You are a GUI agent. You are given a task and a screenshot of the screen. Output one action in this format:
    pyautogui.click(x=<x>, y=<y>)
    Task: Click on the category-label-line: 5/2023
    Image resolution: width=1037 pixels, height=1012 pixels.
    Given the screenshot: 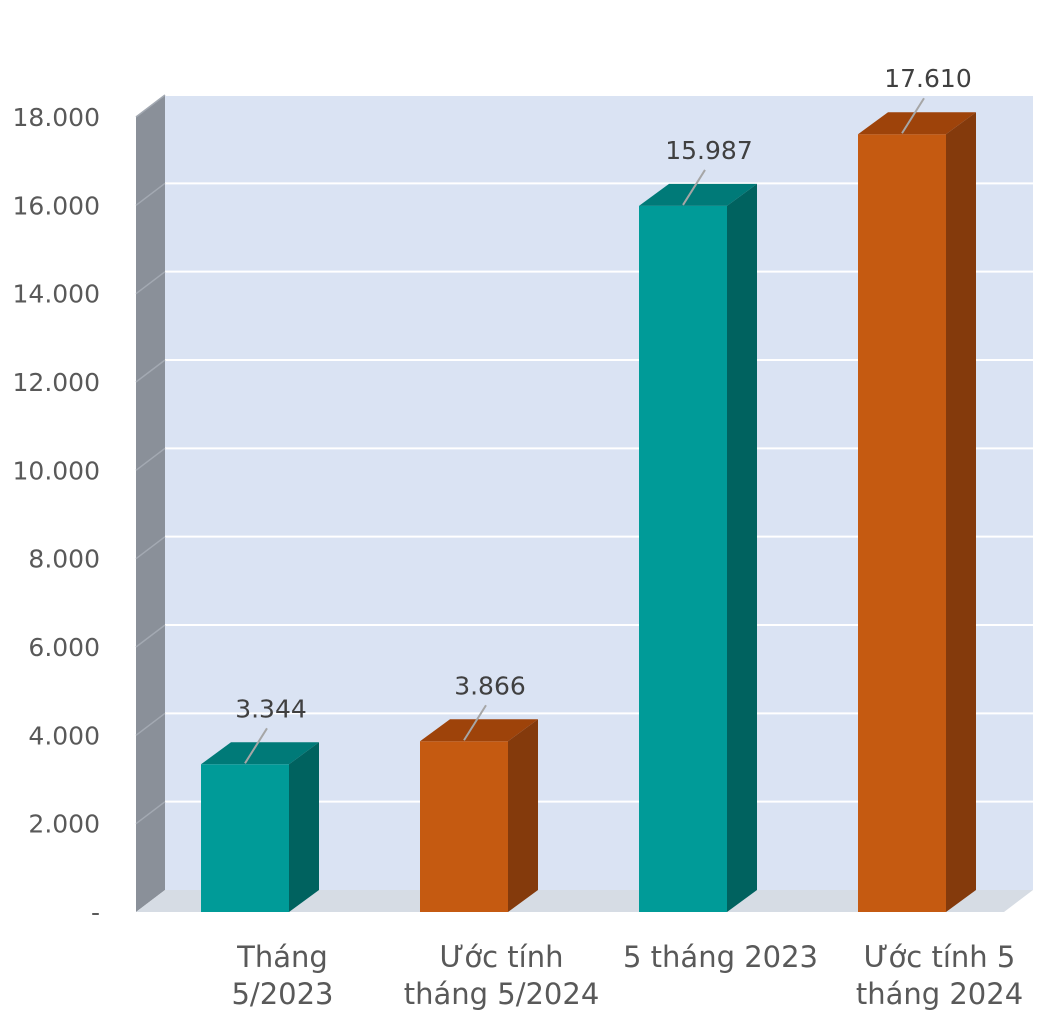 What is the action you would take?
    pyautogui.click(x=282, y=994)
    